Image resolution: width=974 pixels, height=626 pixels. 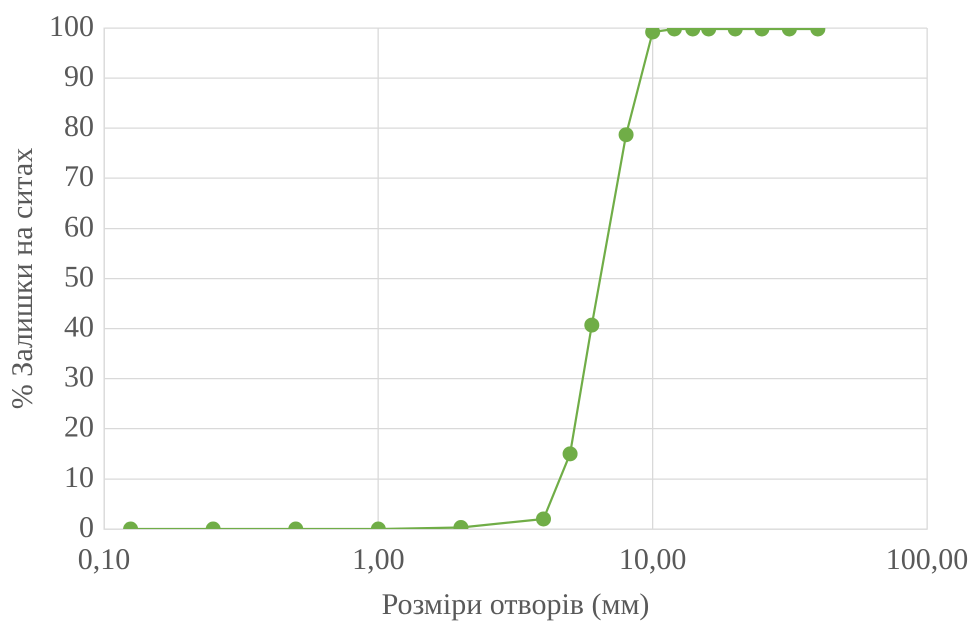 I want to click on y-tick-label: 100, so click(x=71, y=26).